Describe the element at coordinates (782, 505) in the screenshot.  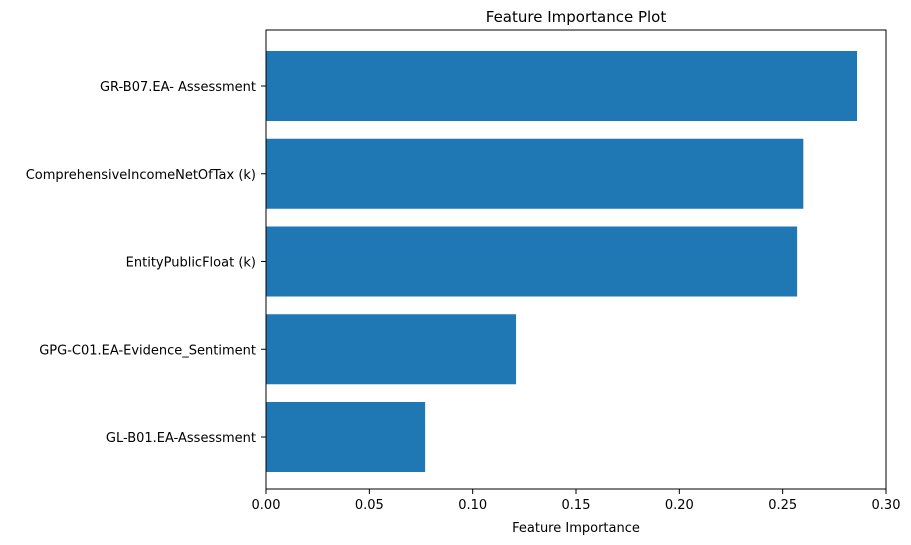
I see `x-tick-label: 0.25` at that location.